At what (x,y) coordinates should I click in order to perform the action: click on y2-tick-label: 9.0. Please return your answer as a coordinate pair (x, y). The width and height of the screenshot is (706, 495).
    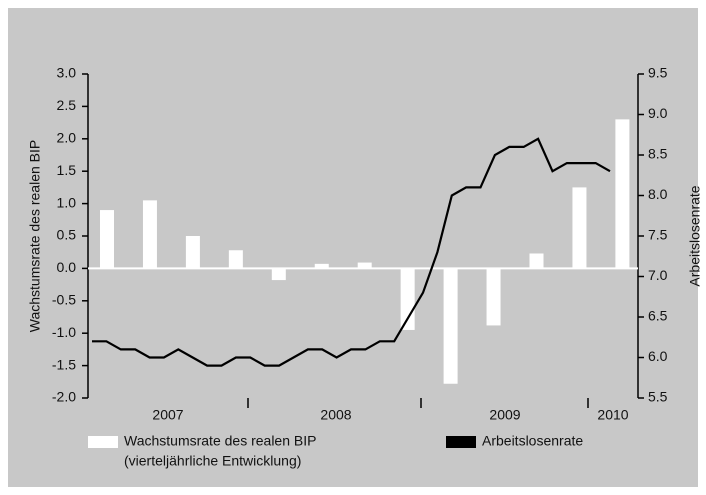
    Looking at the image, I should click on (658, 113).